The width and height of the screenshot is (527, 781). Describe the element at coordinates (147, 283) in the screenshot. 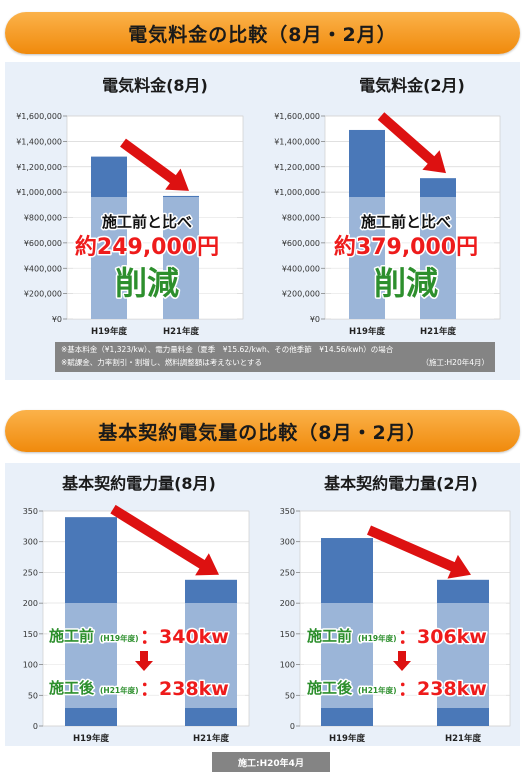

I see `callout-reduction-0: 削減` at that location.